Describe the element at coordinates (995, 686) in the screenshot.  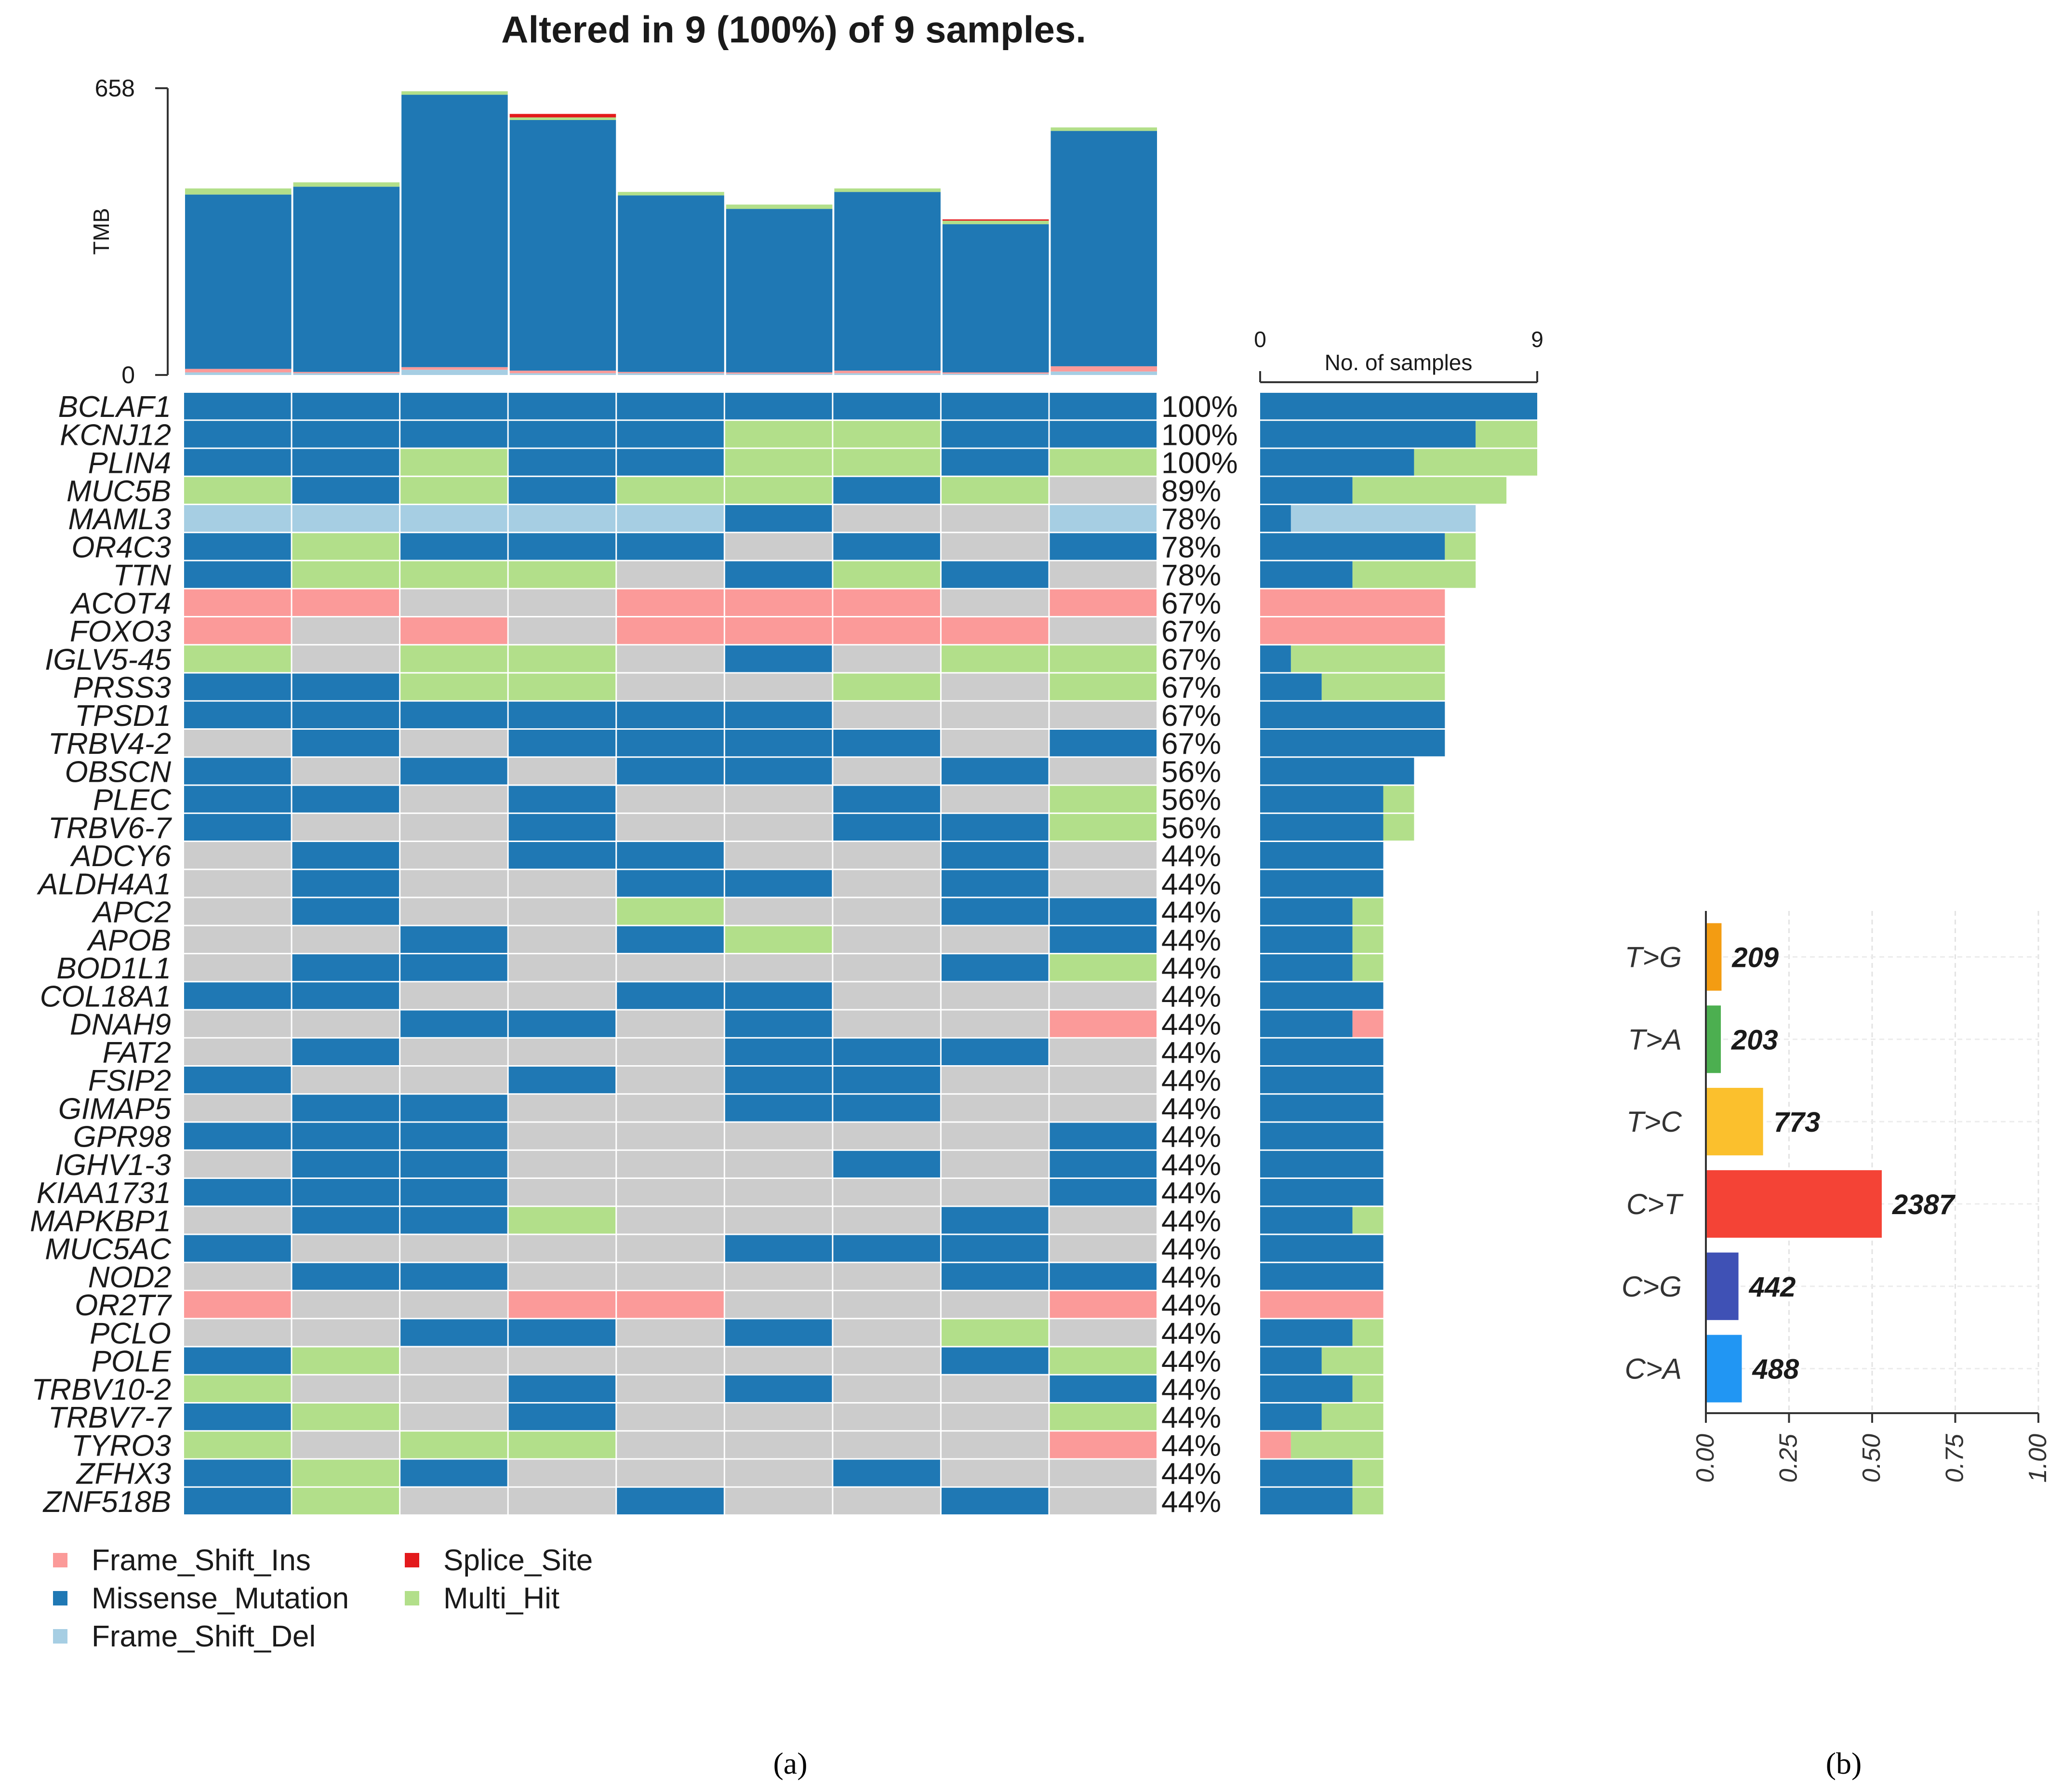
I see `cell-PRSS3-s8` at that location.